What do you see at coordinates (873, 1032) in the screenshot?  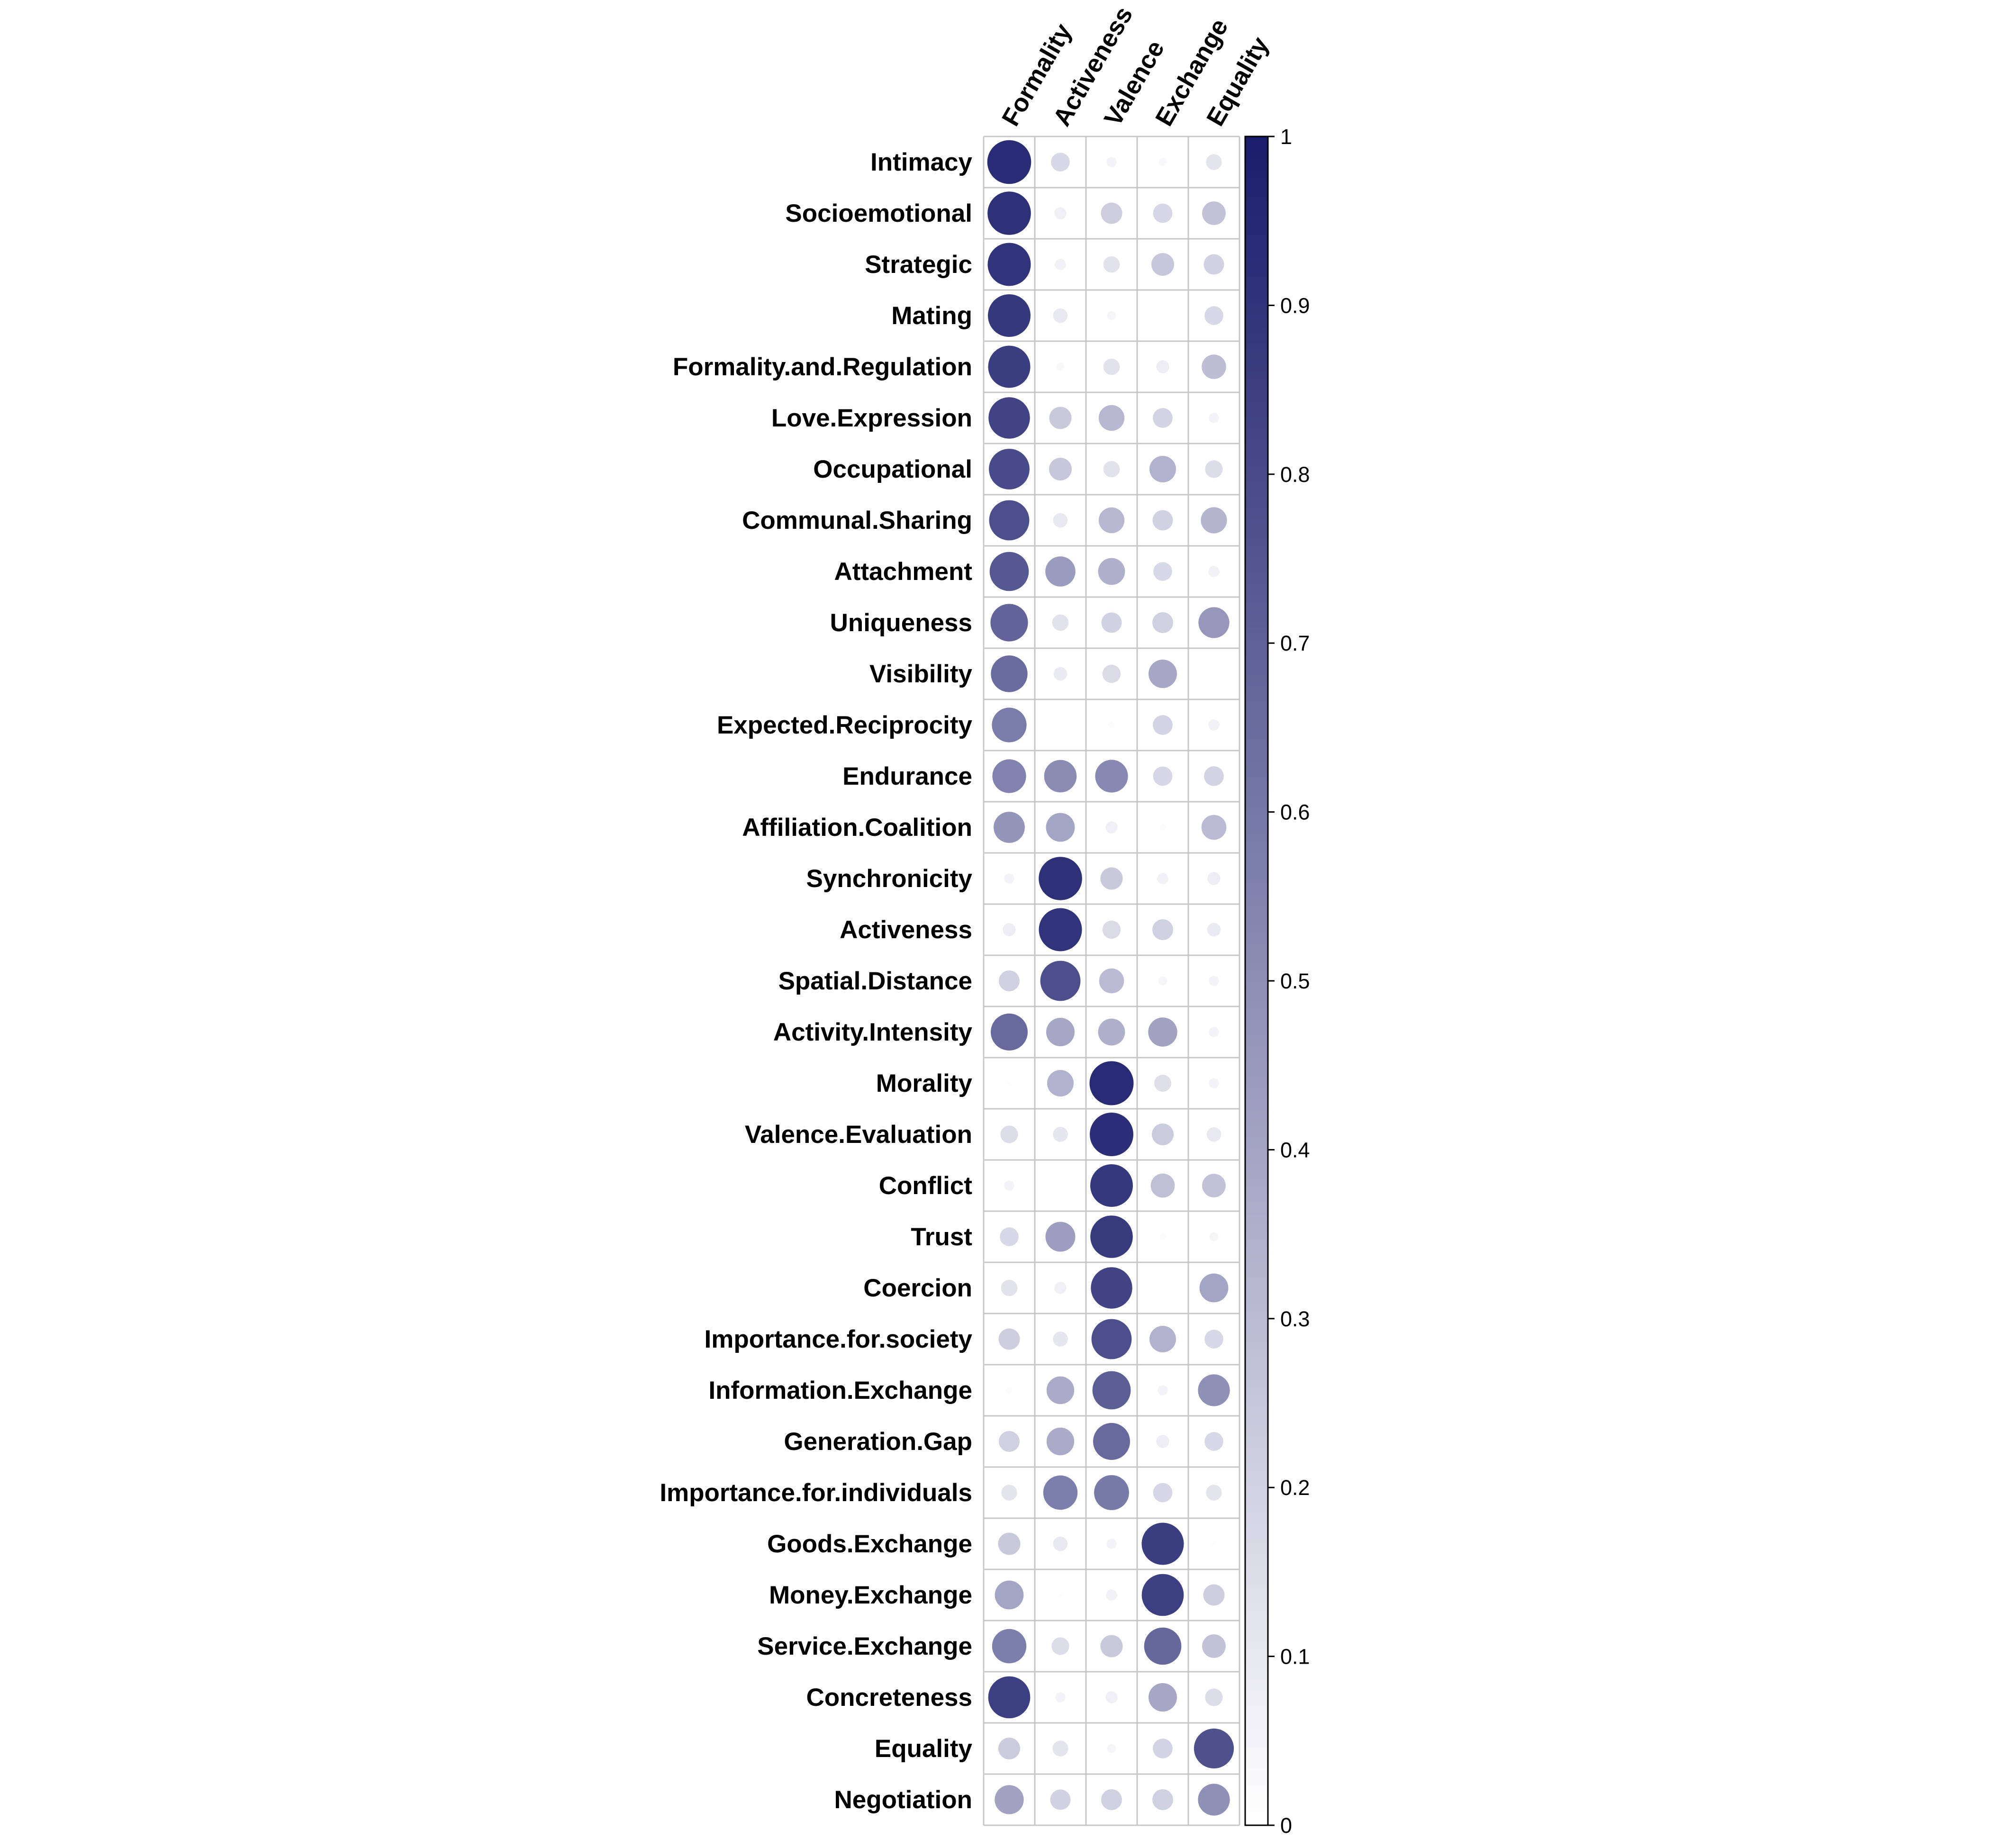 I see `row-label-activity-intensity: Activity.Intensity` at bounding box center [873, 1032].